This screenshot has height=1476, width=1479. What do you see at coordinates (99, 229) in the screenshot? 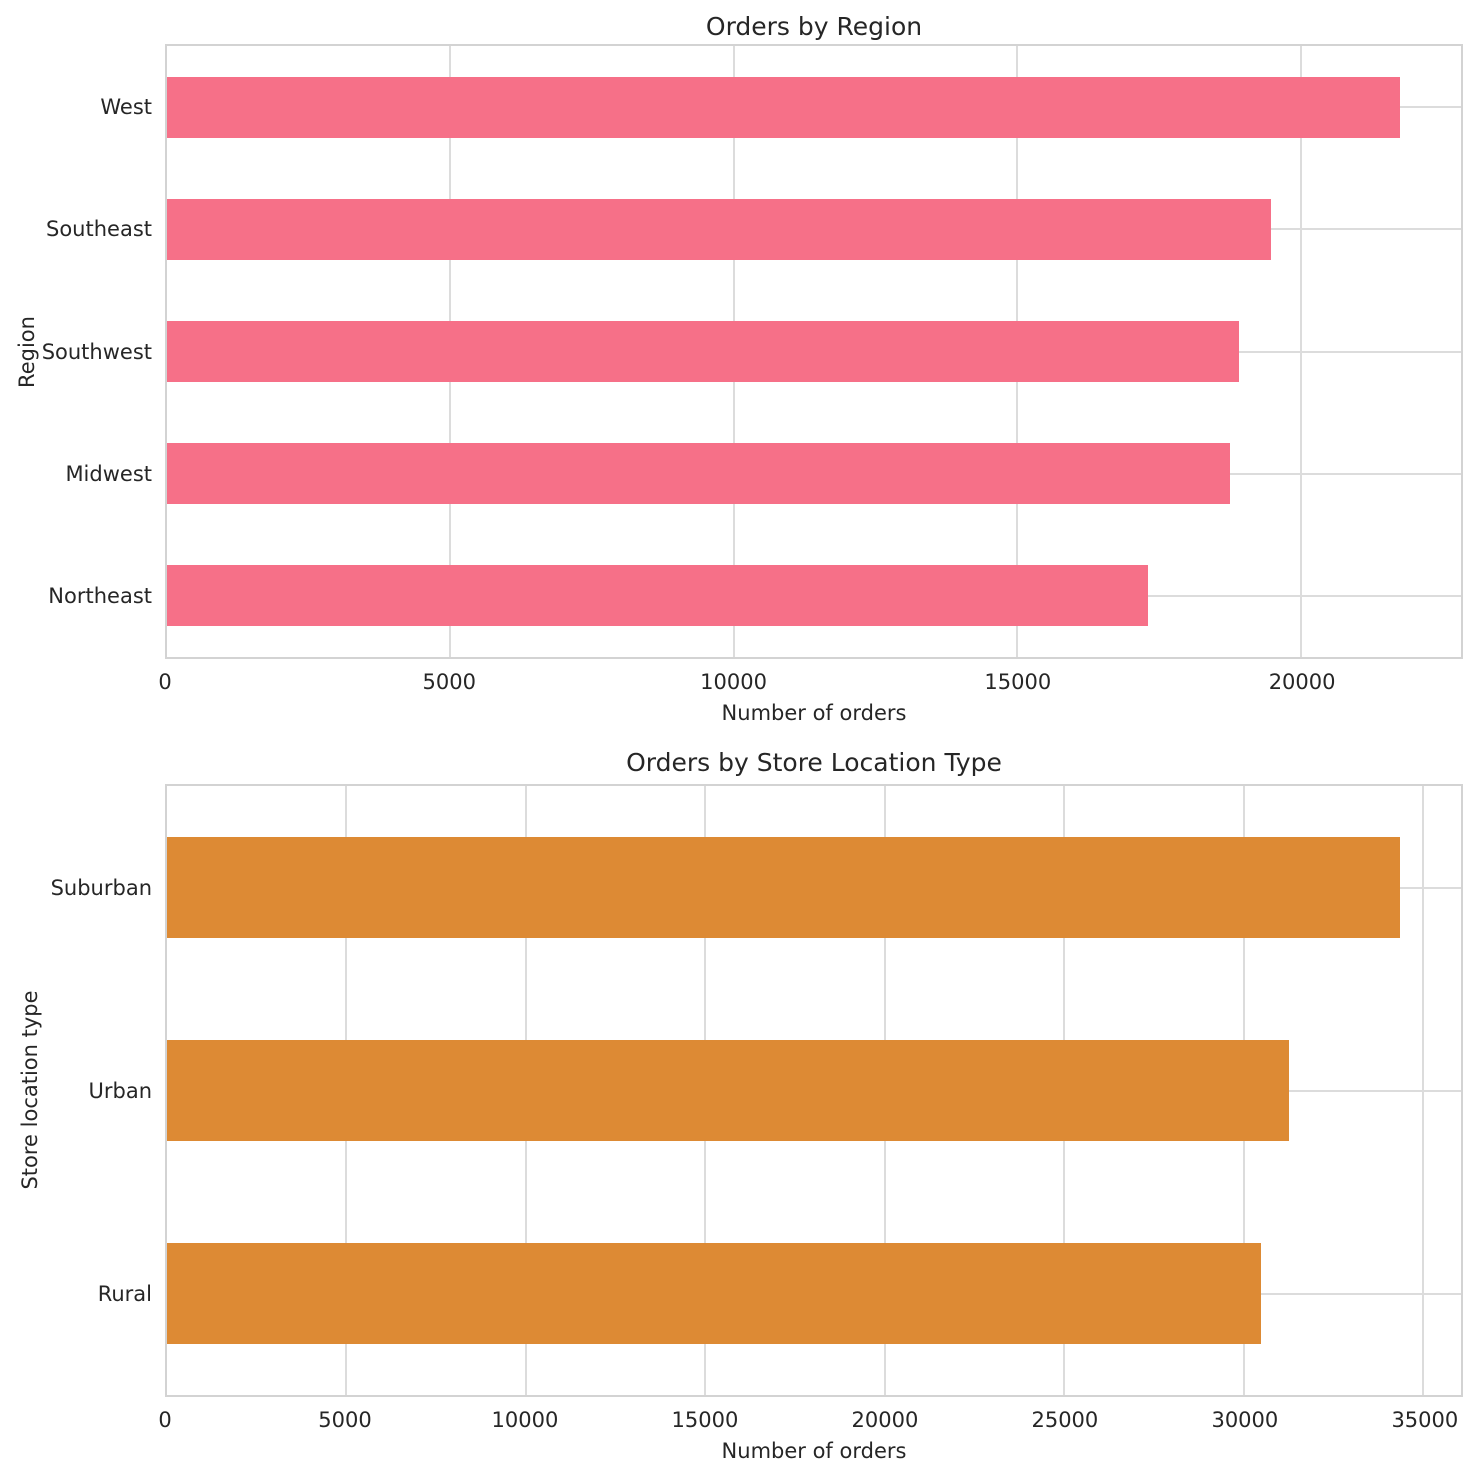
I see `y-tick-label-southeast: Southeast` at bounding box center [99, 229].